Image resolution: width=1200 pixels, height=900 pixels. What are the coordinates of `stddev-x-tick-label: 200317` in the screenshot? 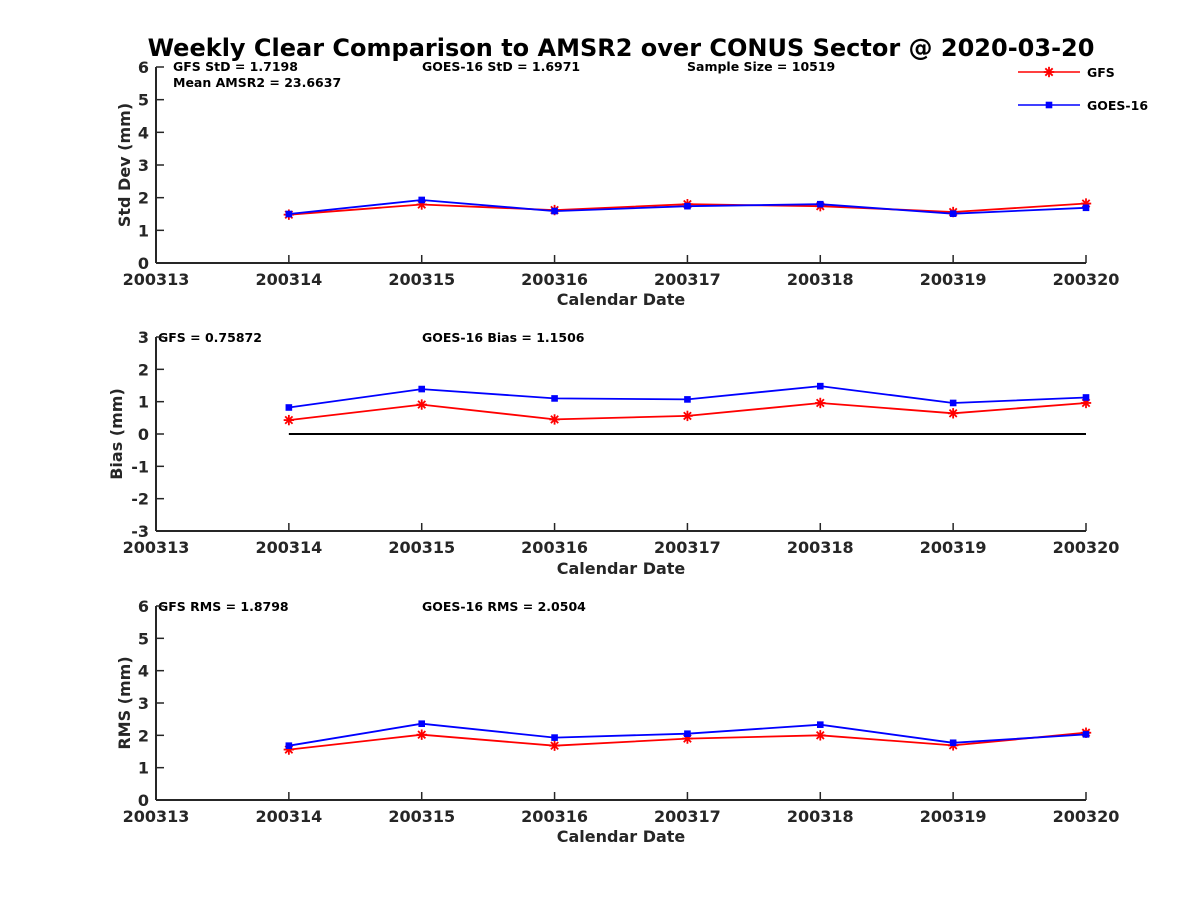 It's located at (687, 279).